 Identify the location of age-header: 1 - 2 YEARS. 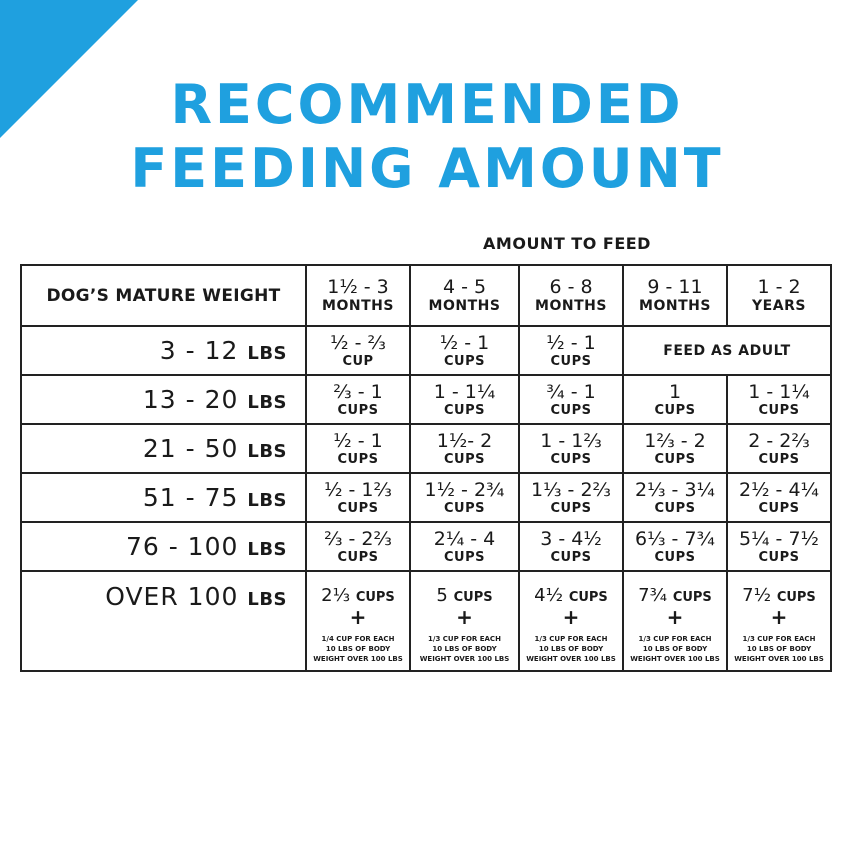
(779, 295).